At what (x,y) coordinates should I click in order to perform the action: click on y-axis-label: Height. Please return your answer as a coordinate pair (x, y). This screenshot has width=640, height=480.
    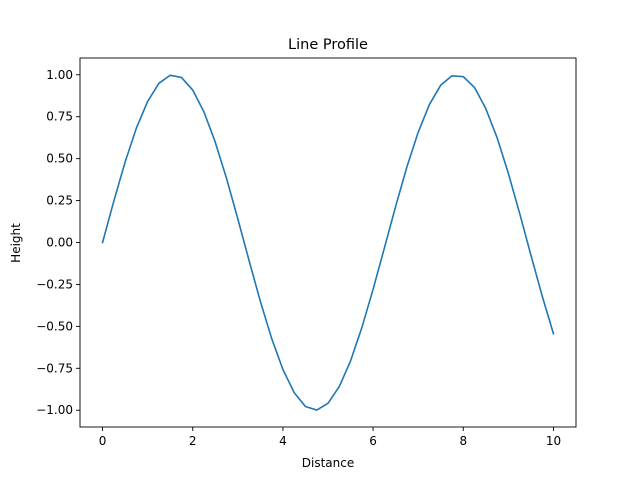
    Looking at the image, I should click on (16, 243).